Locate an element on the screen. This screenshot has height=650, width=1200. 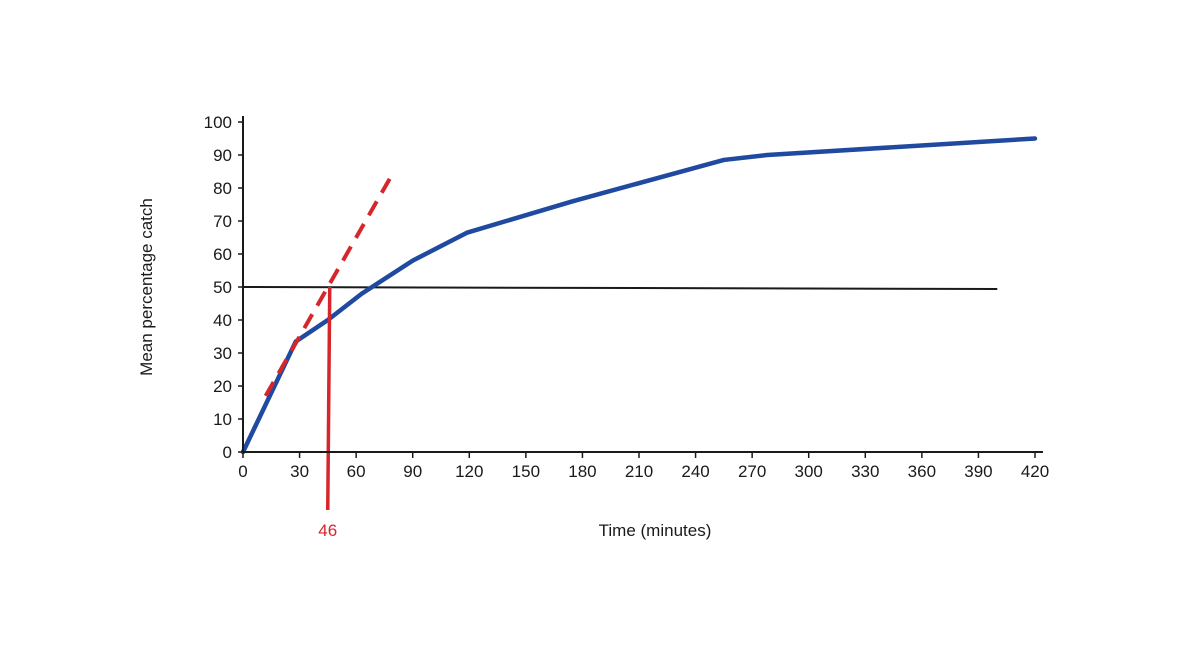
x-tick-label: 60 is located at coordinates (356, 471).